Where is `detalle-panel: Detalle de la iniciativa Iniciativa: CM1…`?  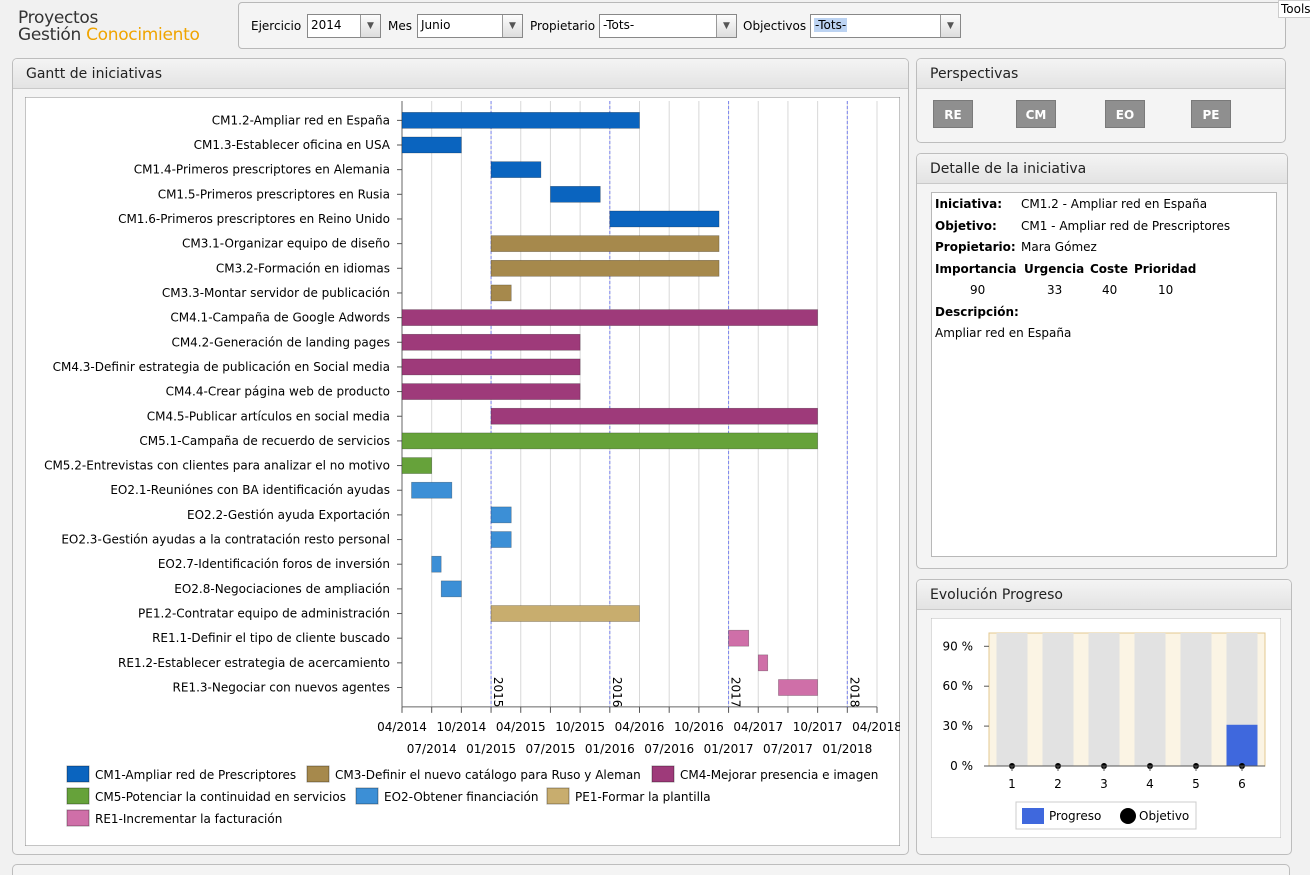 detalle-panel: Detalle de la iniciativa Iniciativa: CM1… is located at coordinates (1102, 361).